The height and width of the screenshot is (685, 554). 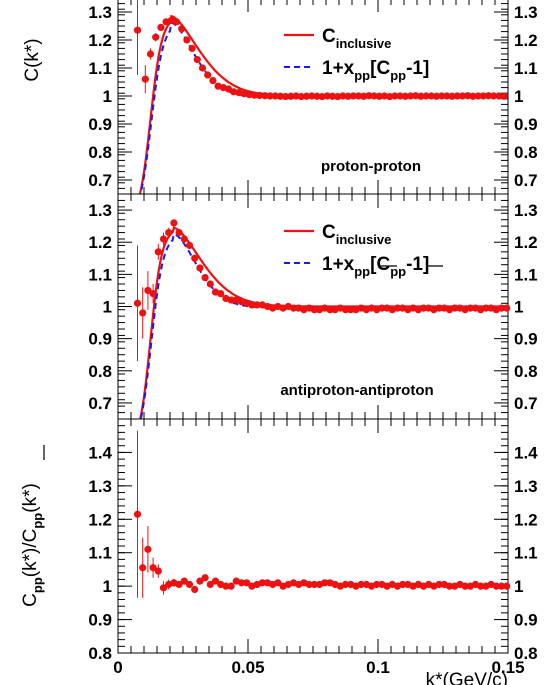 What do you see at coordinates (507, 667) in the screenshot?
I see `x-tick-label: 0.15` at bounding box center [507, 667].